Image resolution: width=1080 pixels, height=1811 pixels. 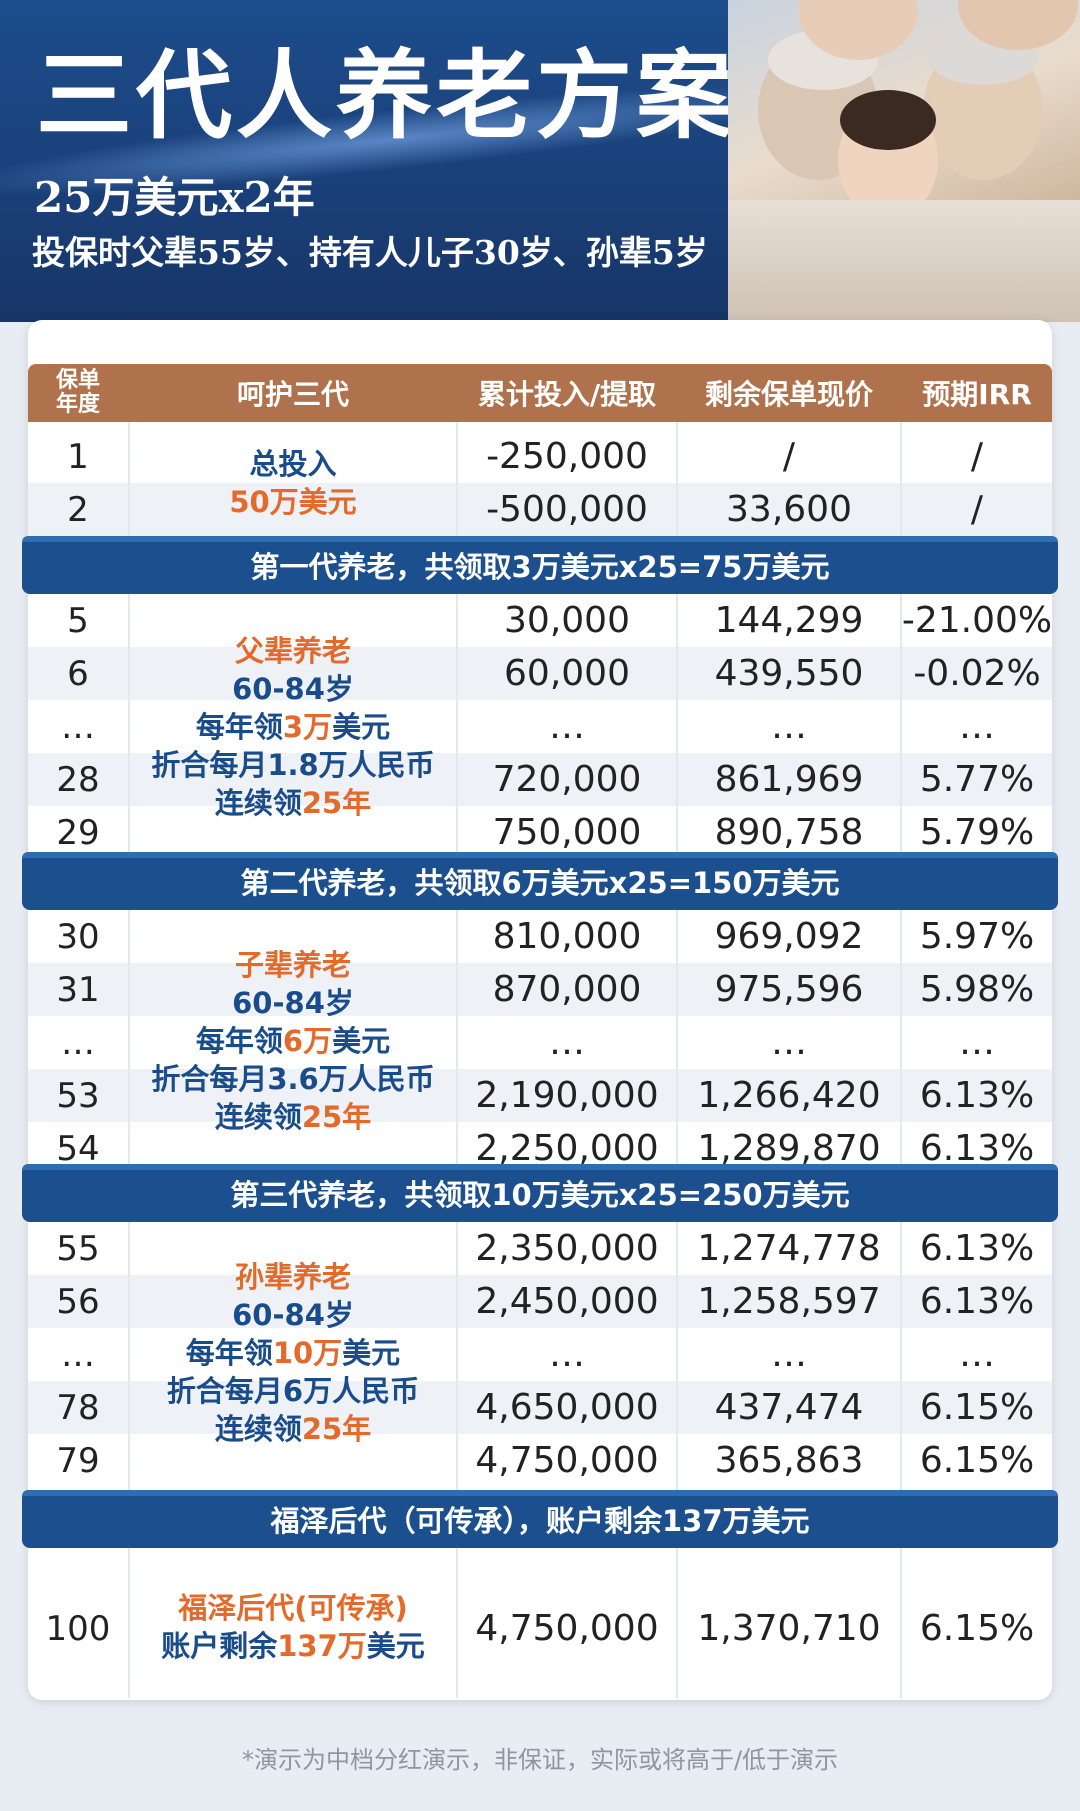 I want to click on cell-year: 6, so click(x=78, y=673).